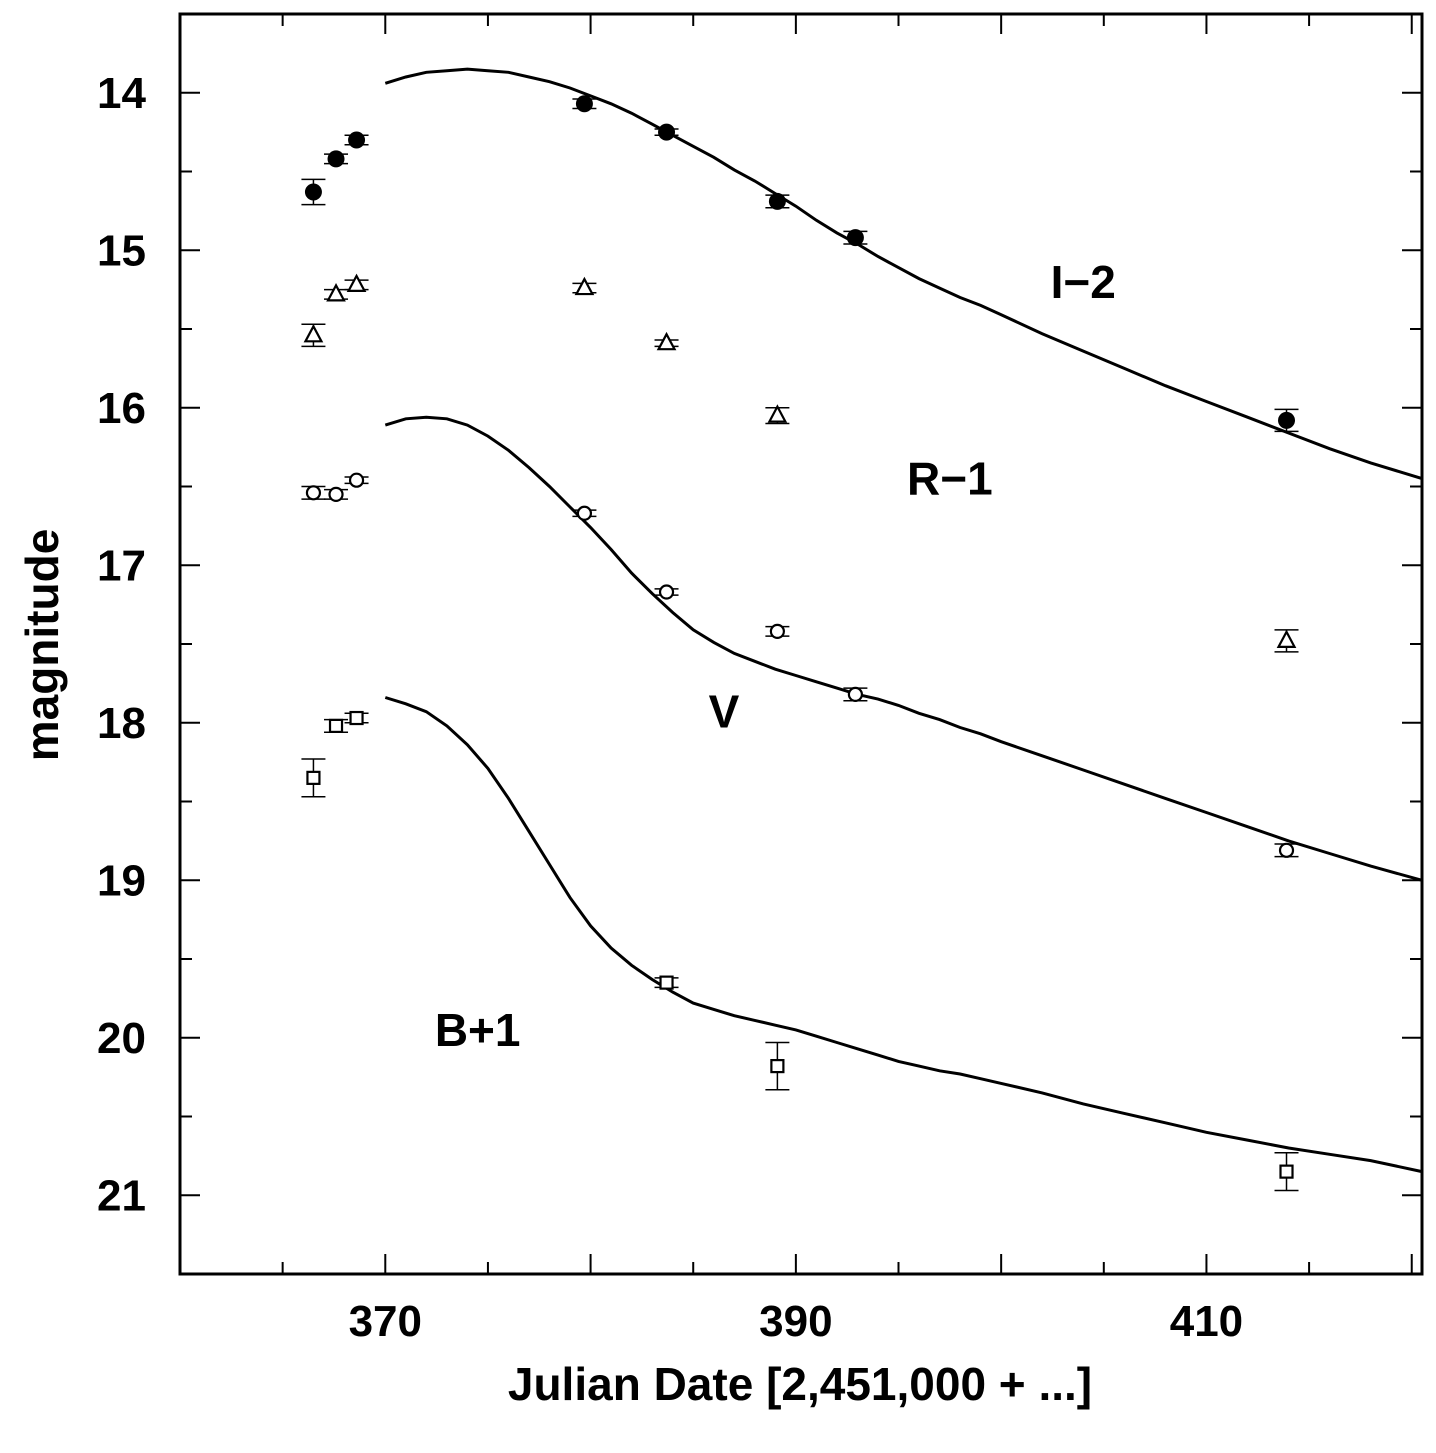 Image resolution: width=1436 pixels, height=1453 pixels. Describe the element at coordinates (121, 93) in the screenshot. I see `y-tick-label: 14` at that location.